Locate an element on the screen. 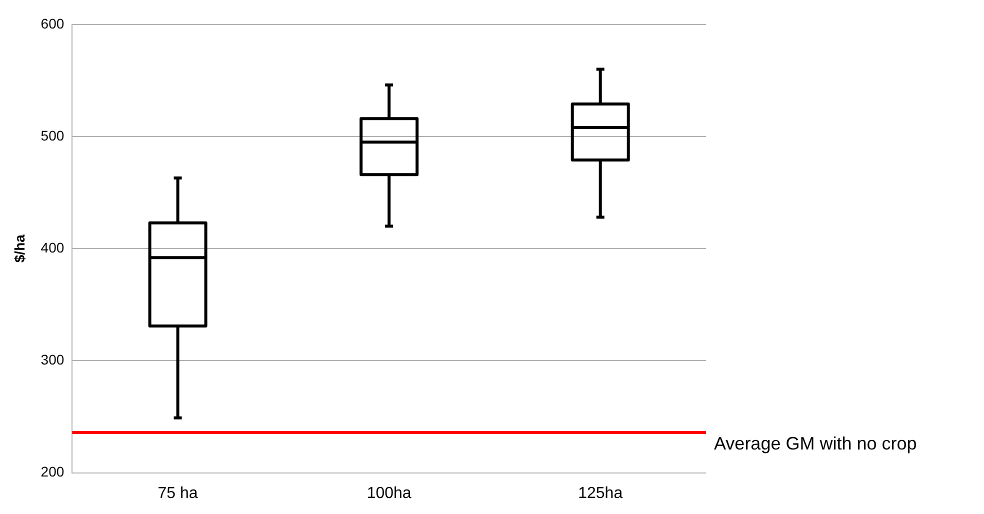 The height and width of the screenshot is (514, 984). ref-line-label: Average GM with no crop is located at coordinates (815, 443).